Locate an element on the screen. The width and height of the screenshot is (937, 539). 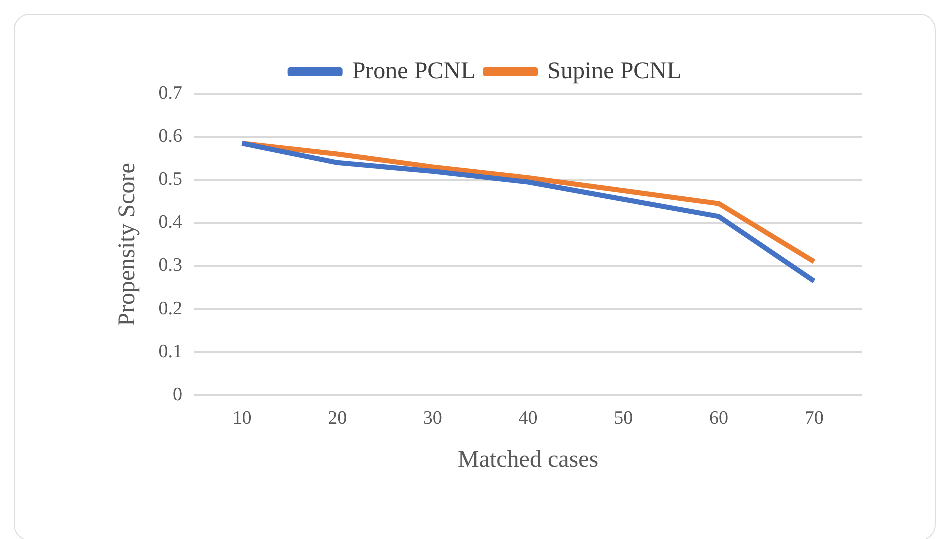
x-tick-label: 60 is located at coordinates (718, 418).